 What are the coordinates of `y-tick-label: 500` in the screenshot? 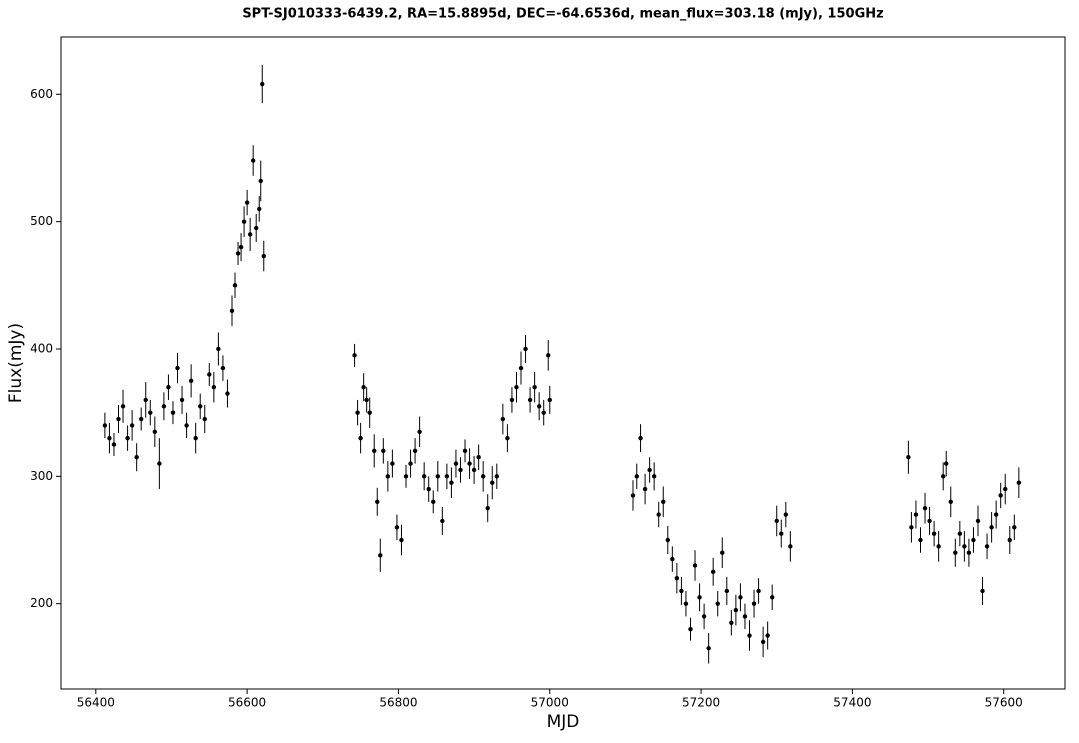 It's located at (41, 221).